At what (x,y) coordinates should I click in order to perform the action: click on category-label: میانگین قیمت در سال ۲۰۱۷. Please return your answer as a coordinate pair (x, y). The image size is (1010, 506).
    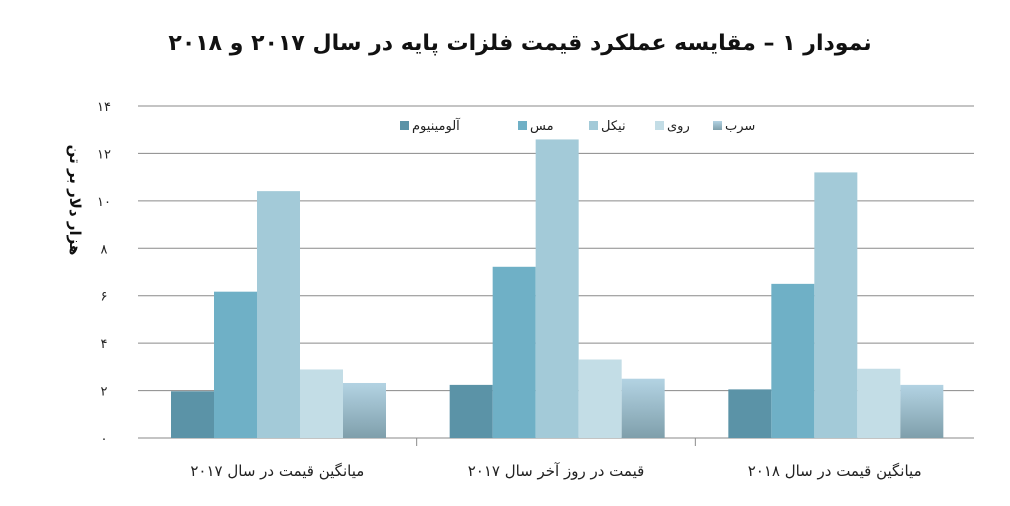
    Looking at the image, I should click on (277, 471).